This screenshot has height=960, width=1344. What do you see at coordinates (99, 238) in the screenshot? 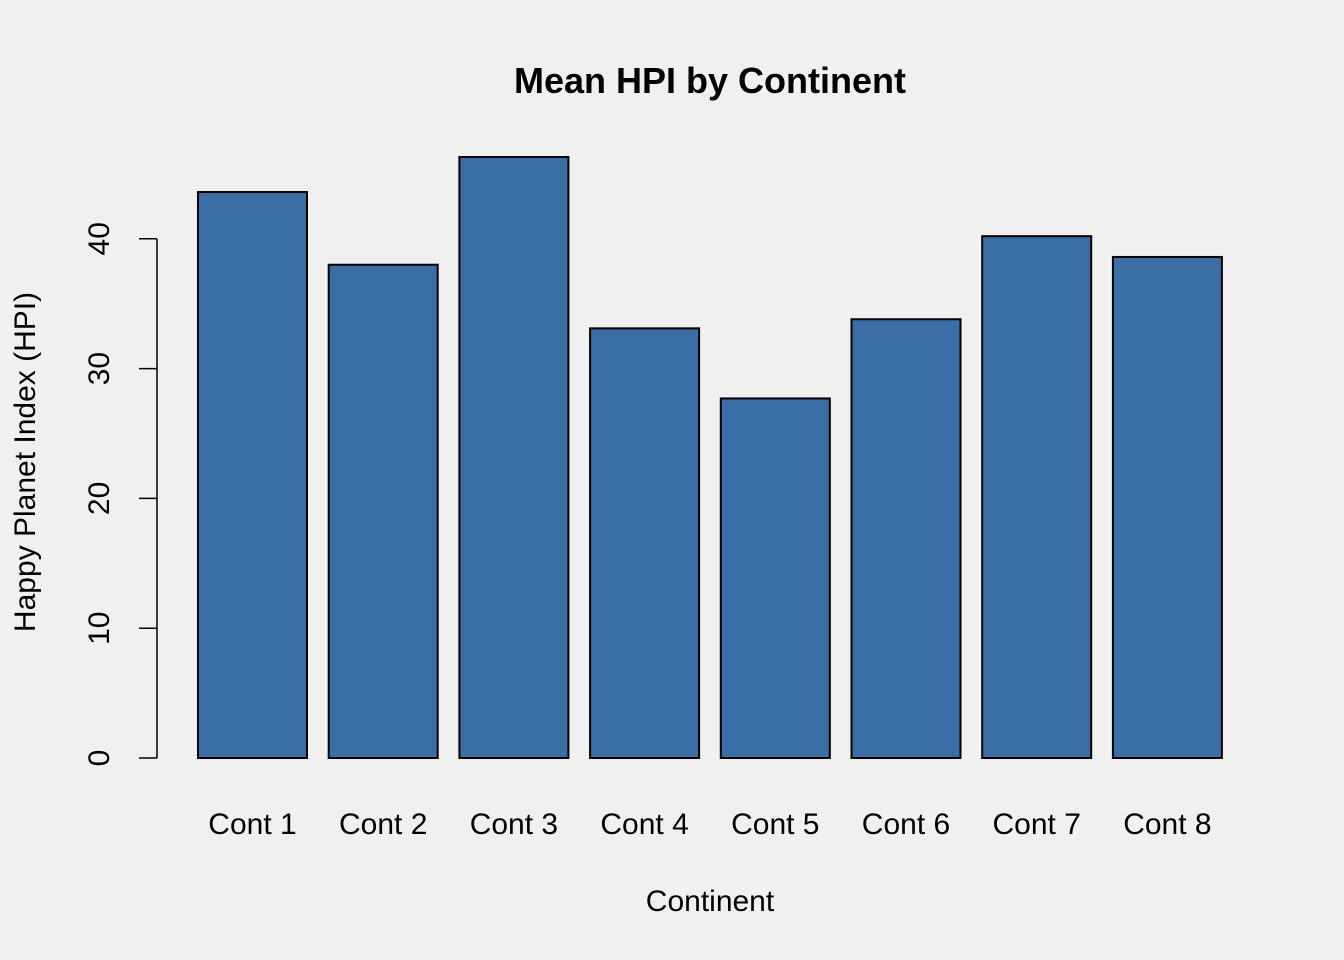
I see `y-tick-label: 40` at bounding box center [99, 238].